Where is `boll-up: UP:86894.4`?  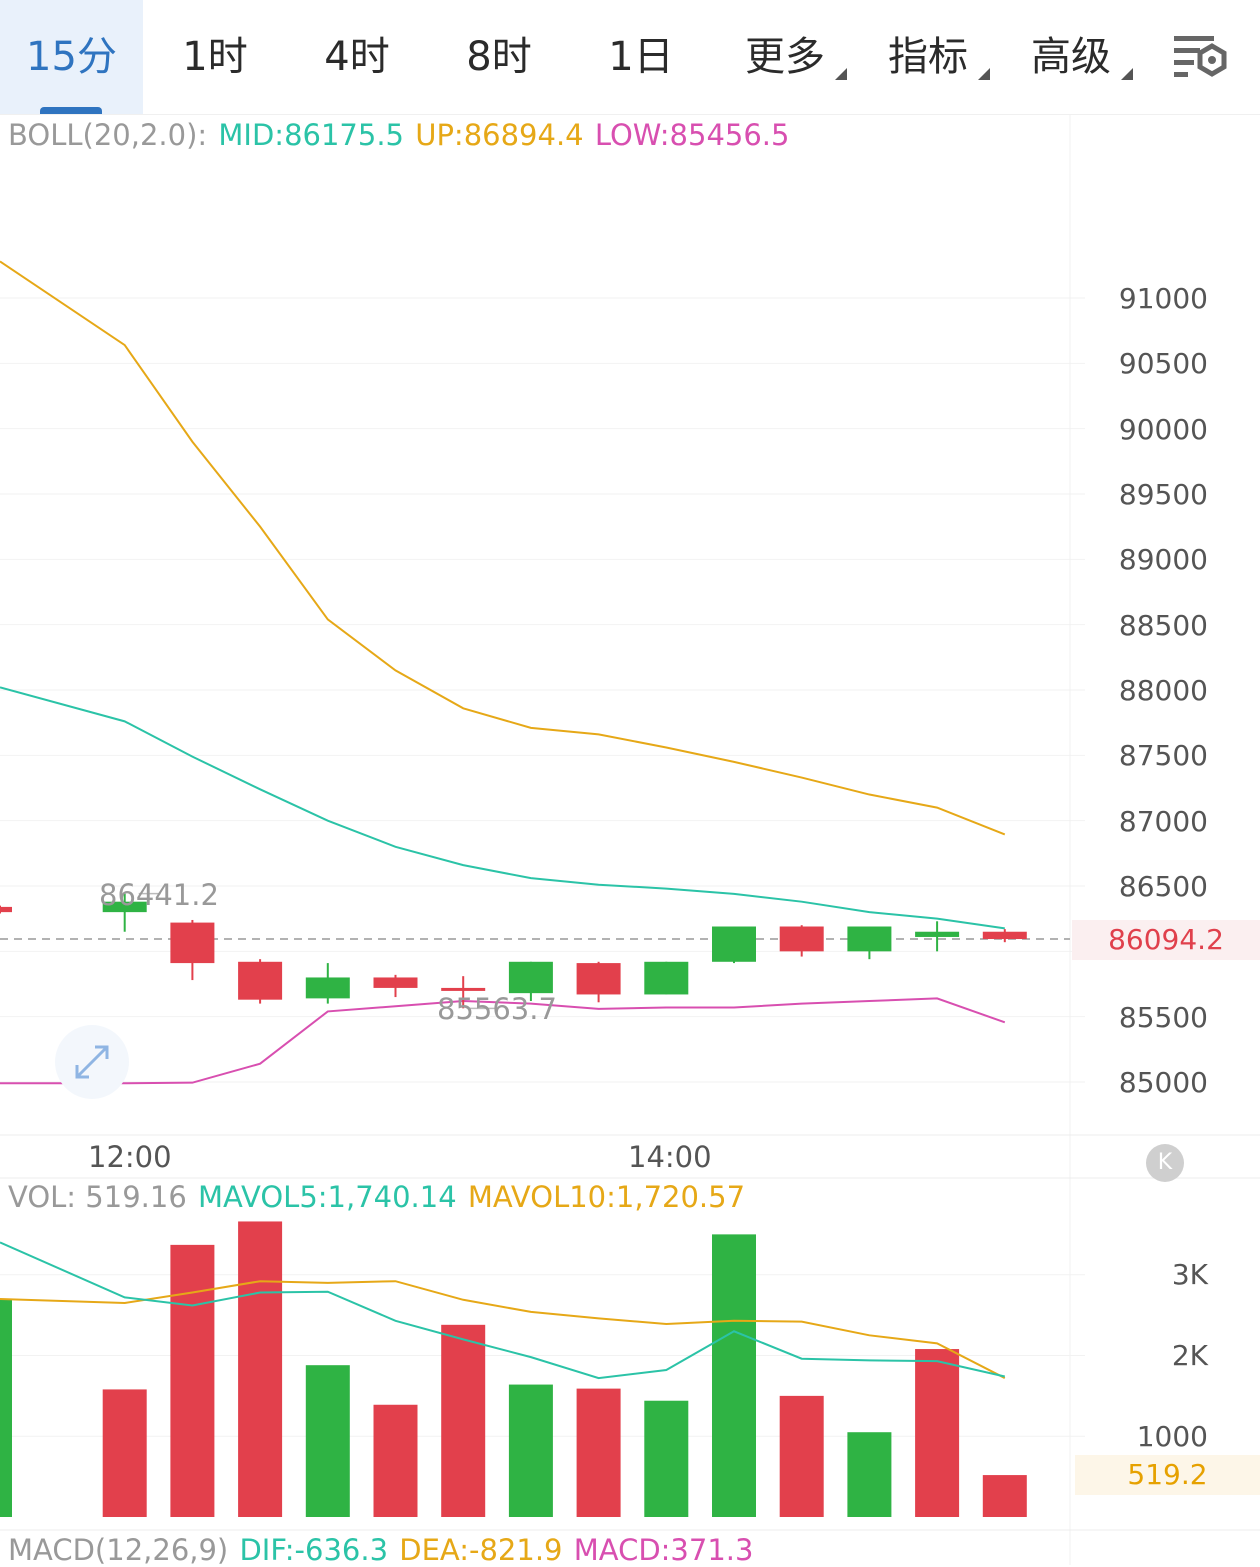
boll-up: UP:86894.4 is located at coordinates (499, 135).